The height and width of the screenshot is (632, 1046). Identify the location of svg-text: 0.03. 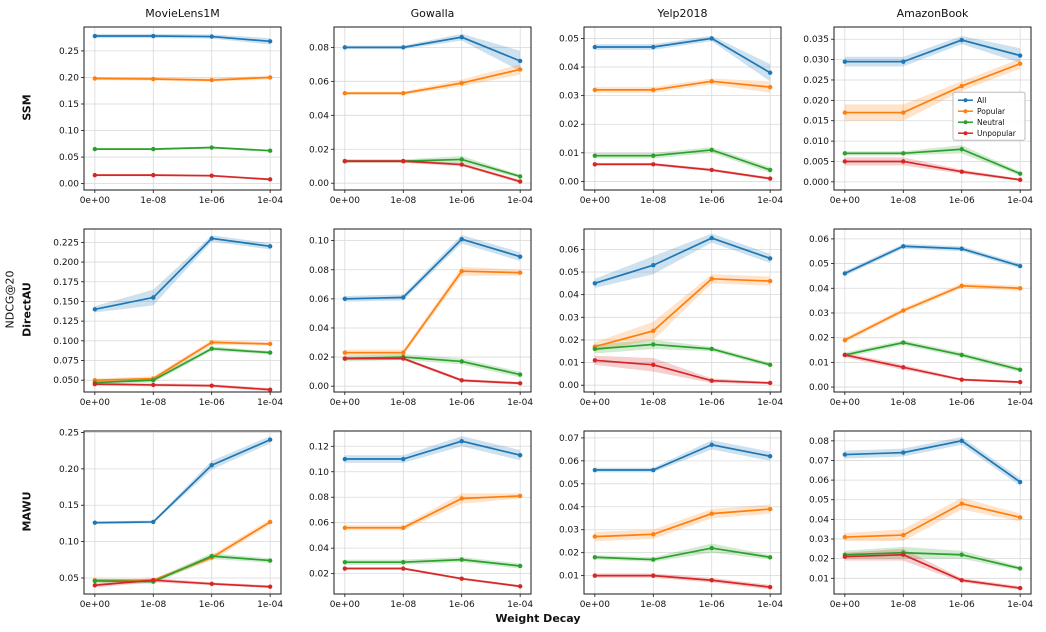
(569, 97).